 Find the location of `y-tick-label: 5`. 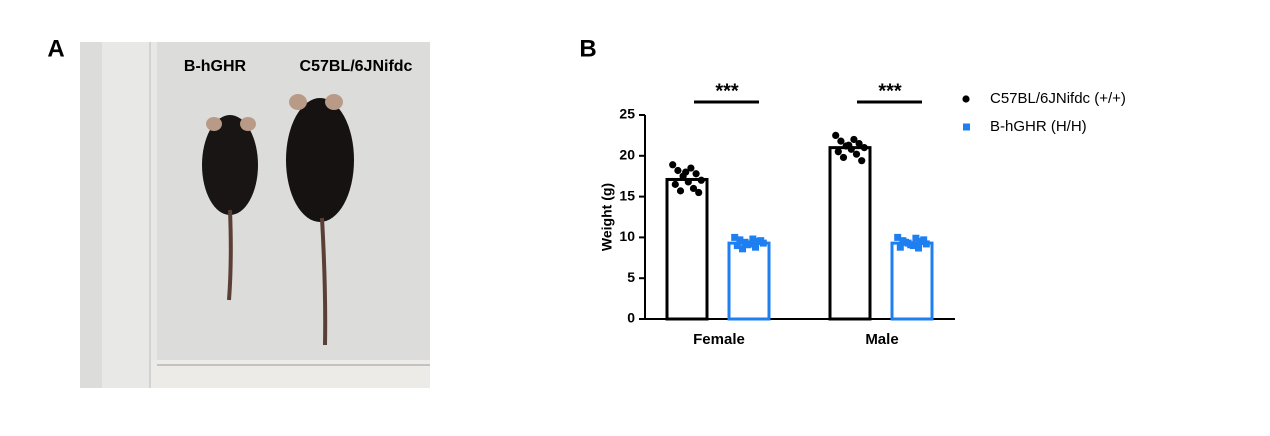

y-tick-label: 5 is located at coordinates (631, 277).